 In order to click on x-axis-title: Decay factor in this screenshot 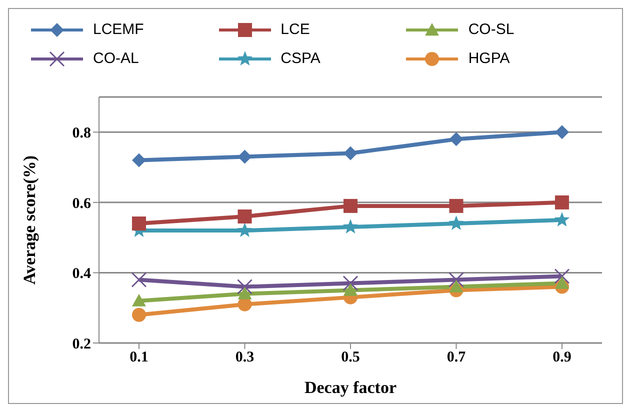, I will do `click(350, 387)`.